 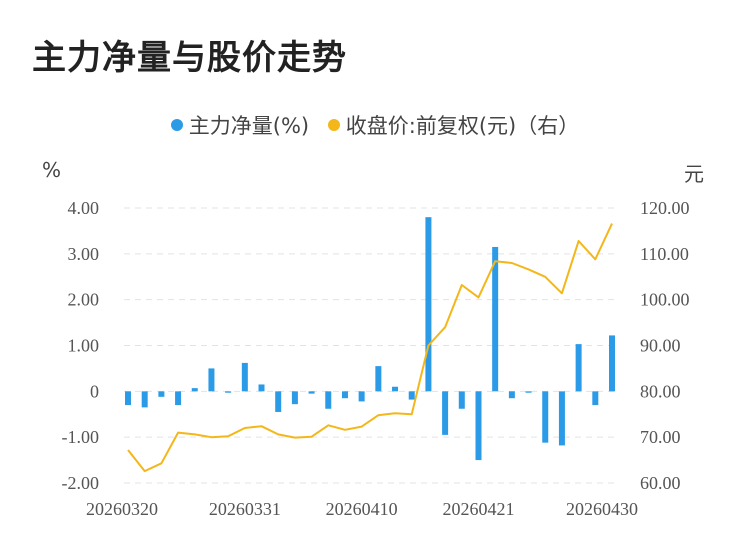 What do you see at coordinates (245, 509) in the screenshot?
I see `x-tick-label: 20260331` at bounding box center [245, 509].